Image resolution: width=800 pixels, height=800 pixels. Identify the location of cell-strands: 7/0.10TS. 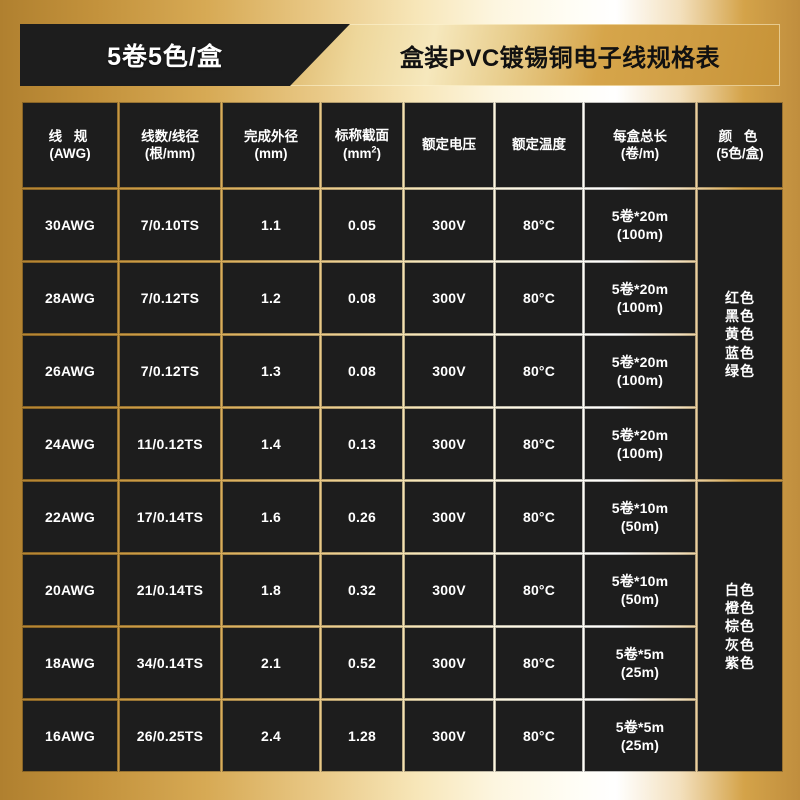
(170, 225).